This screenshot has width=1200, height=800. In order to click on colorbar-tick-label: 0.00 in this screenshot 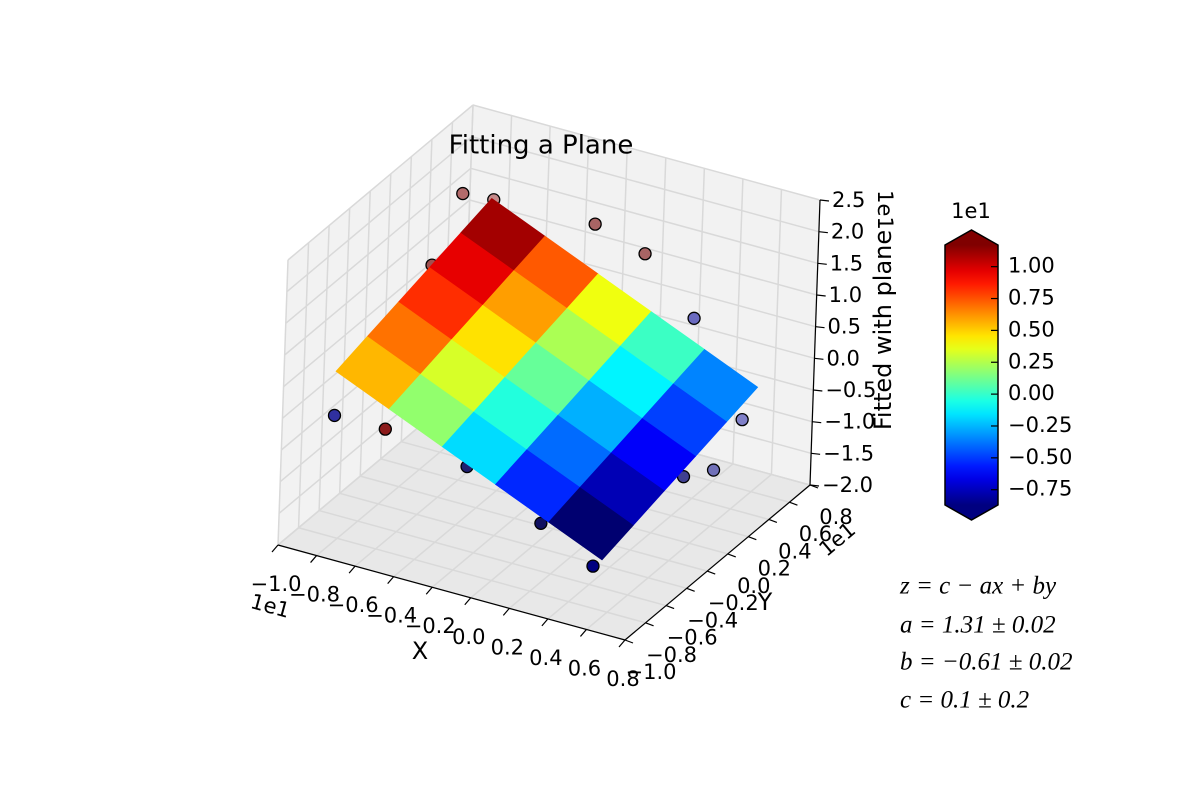, I will do `click(1031, 393)`.